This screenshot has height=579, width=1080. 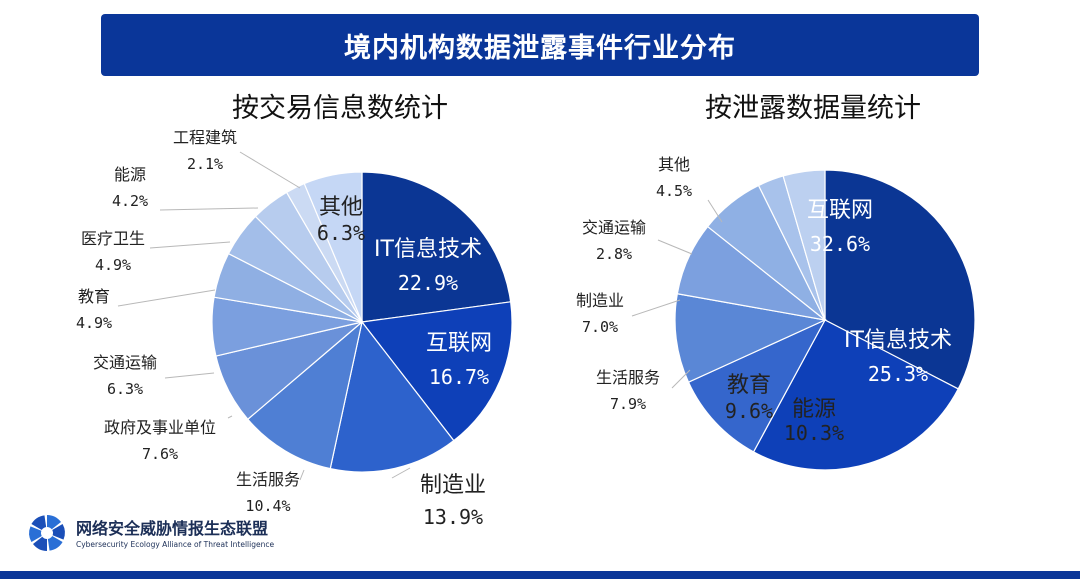 What do you see at coordinates (160, 427) in the screenshot?
I see `slice-name-label: 政府及事业单位` at bounding box center [160, 427].